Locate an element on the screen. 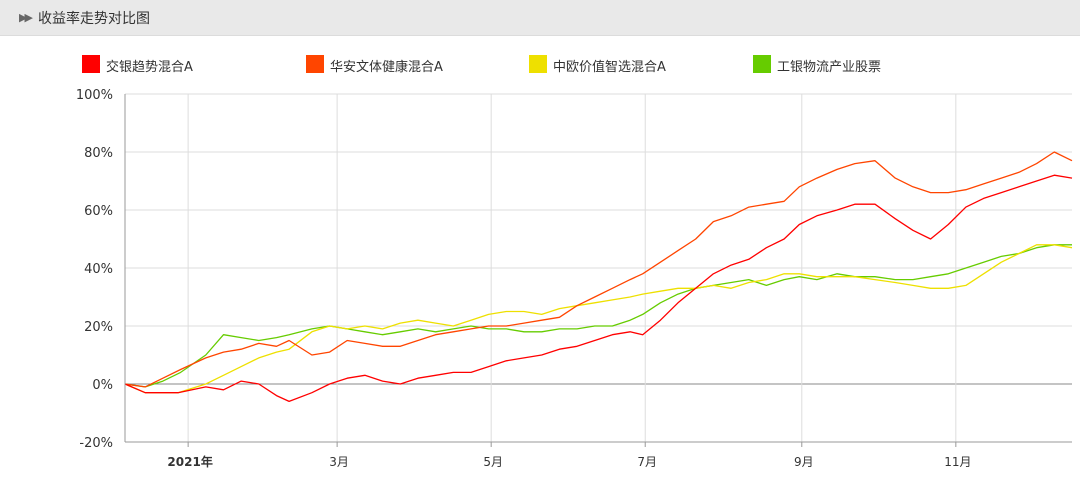 Image resolution: width=1080 pixels, height=479 pixels. y-tick-label: -20% is located at coordinates (96, 443).